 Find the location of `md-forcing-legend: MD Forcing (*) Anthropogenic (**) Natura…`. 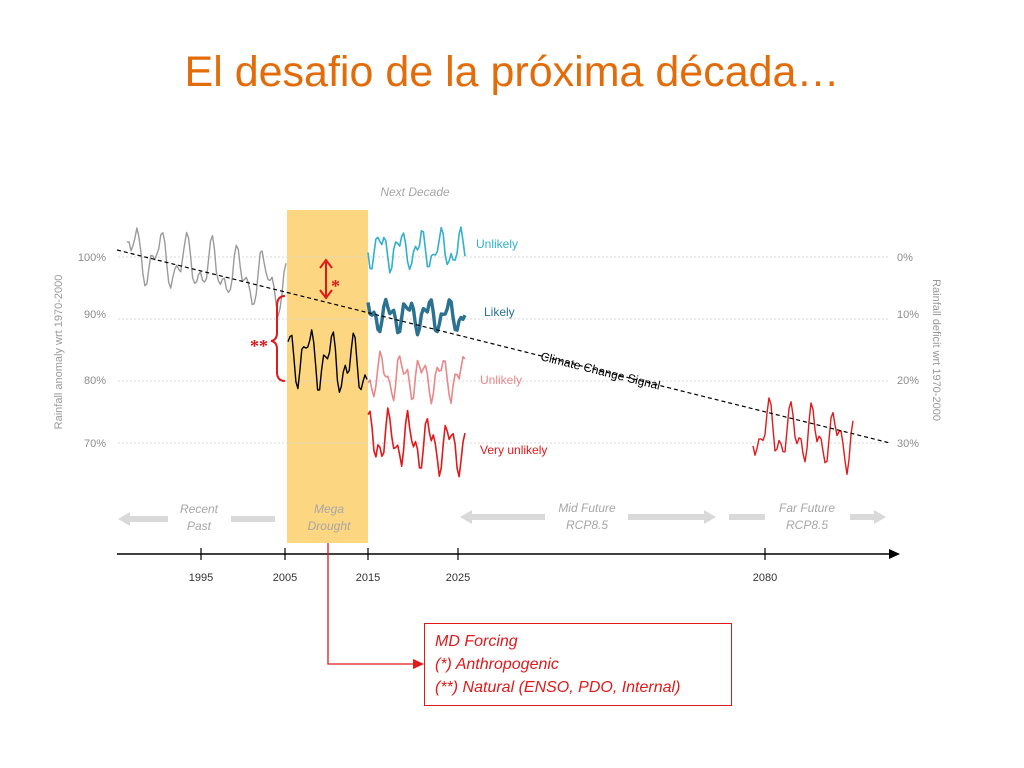

md-forcing-legend: MD Forcing (*) Anthropogenic (**) Natura… is located at coordinates (578, 664).